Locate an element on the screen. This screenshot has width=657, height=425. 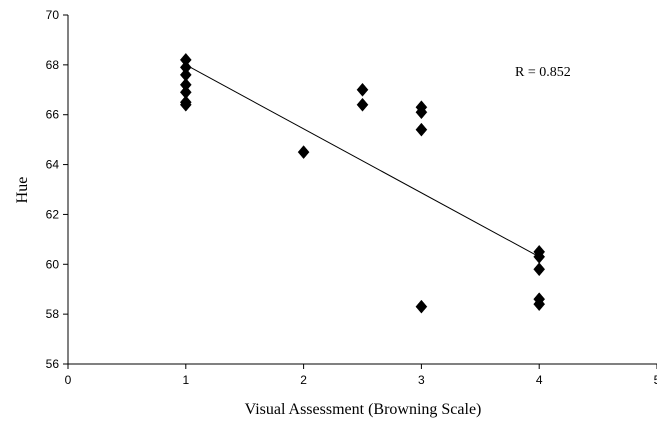
y-tick-label: 64 is located at coordinates (53, 165).